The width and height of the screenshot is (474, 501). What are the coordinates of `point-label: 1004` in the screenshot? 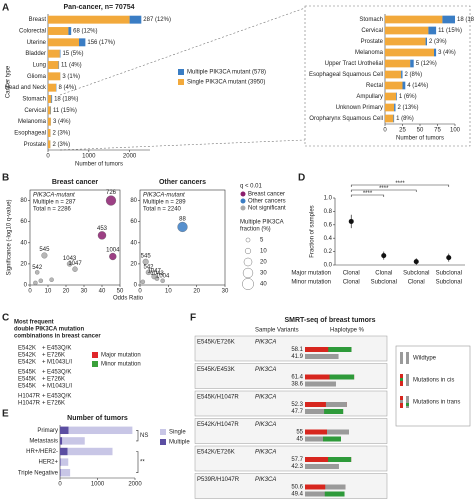 It's located at (163, 276).